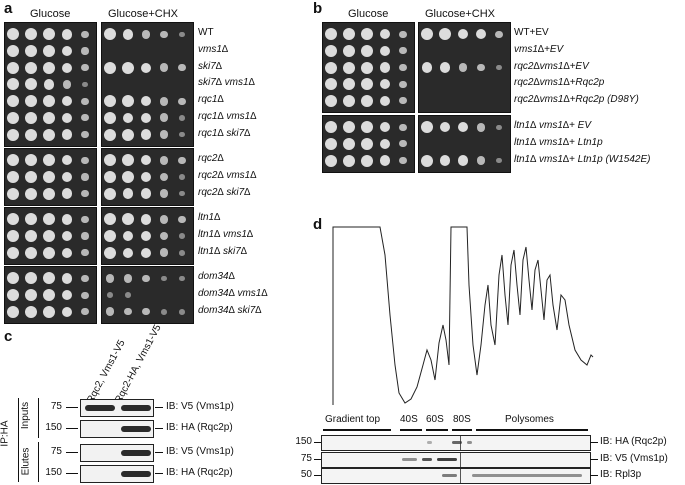 This screenshot has width=685, height=485. I want to click on strain-label: rqc2∆ vms1∆, so click(227, 175).